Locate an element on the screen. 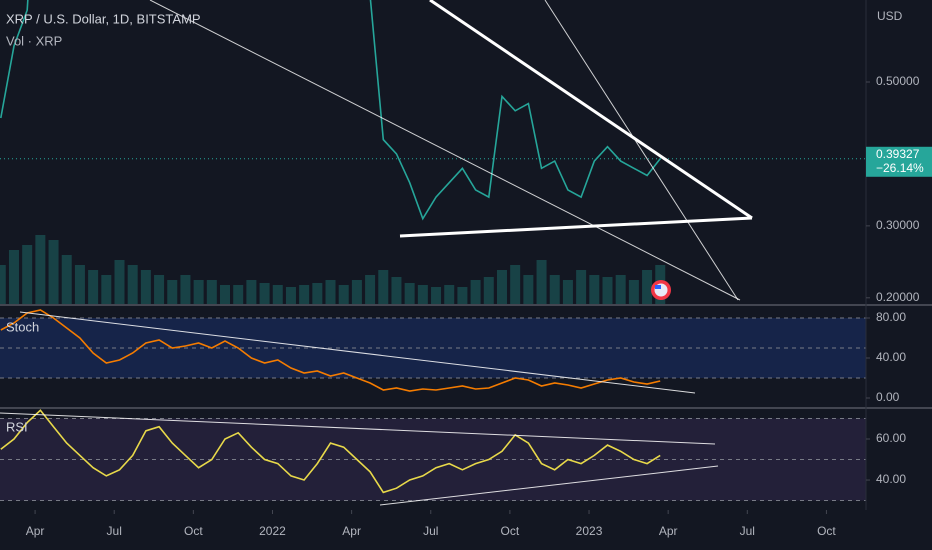  event-icon-canton is located at coordinates (658, 287).